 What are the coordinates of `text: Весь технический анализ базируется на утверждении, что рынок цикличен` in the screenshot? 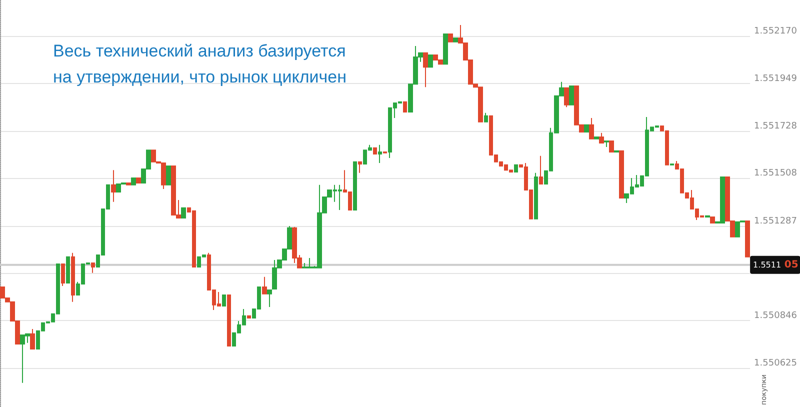 It's located at (199, 64).